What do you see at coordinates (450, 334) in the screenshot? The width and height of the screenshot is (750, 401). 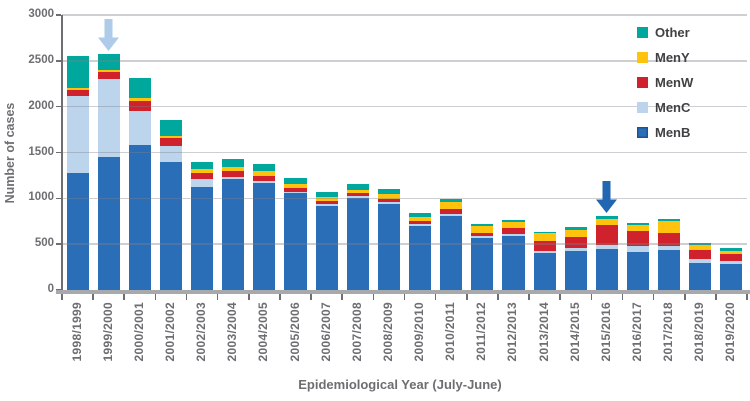 I see `x-tick-label: 2010/2011` at bounding box center [450, 334].